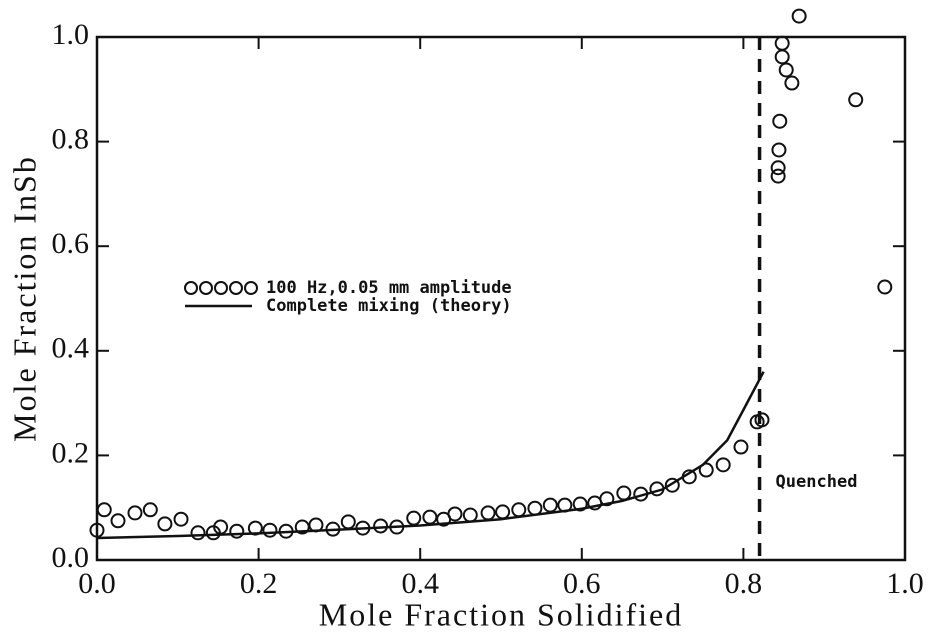 The height and width of the screenshot is (640, 929). What do you see at coordinates (389, 288) in the screenshot?
I see `legend-label: 100 Hz,0.05 mm amplitude` at bounding box center [389, 288].